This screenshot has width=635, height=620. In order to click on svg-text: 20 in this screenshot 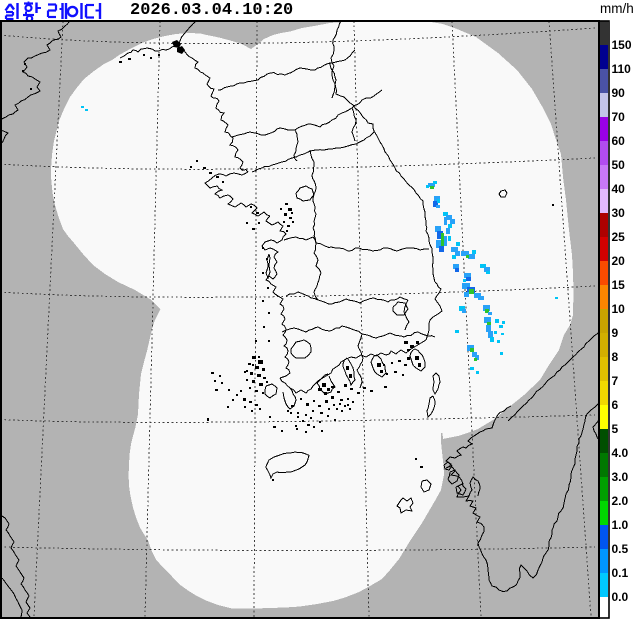, I will do `click(619, 261)`.